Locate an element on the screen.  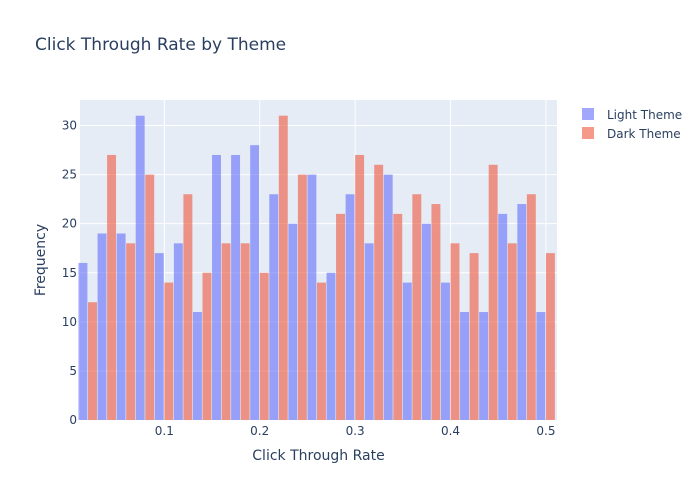
x-axis-ticks: 0.1 0.2 0.3 0.4 0.5 is located at coordinates (355, 431).